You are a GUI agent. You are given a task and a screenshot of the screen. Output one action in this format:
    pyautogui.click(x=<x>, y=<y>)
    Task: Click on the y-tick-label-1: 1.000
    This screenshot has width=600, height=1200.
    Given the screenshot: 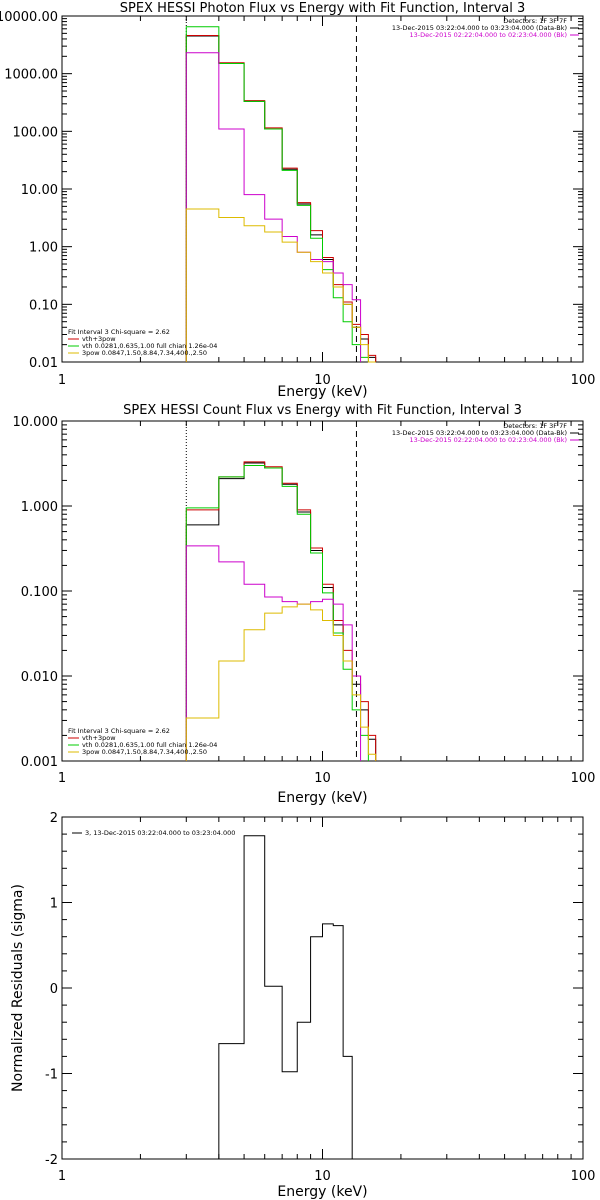 What is the action you would take?
    pyautogui.click(x=39, y=507)
    